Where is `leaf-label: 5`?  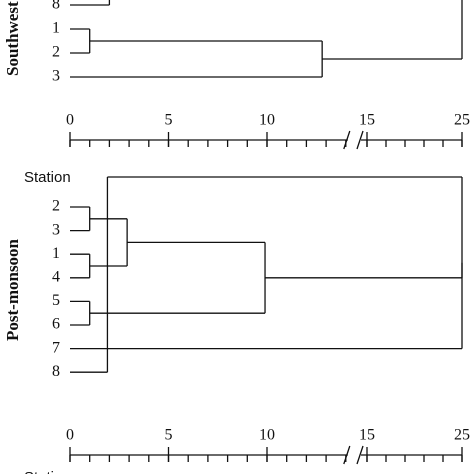 leaf-label: 5 is located at coordinates (56, 300).